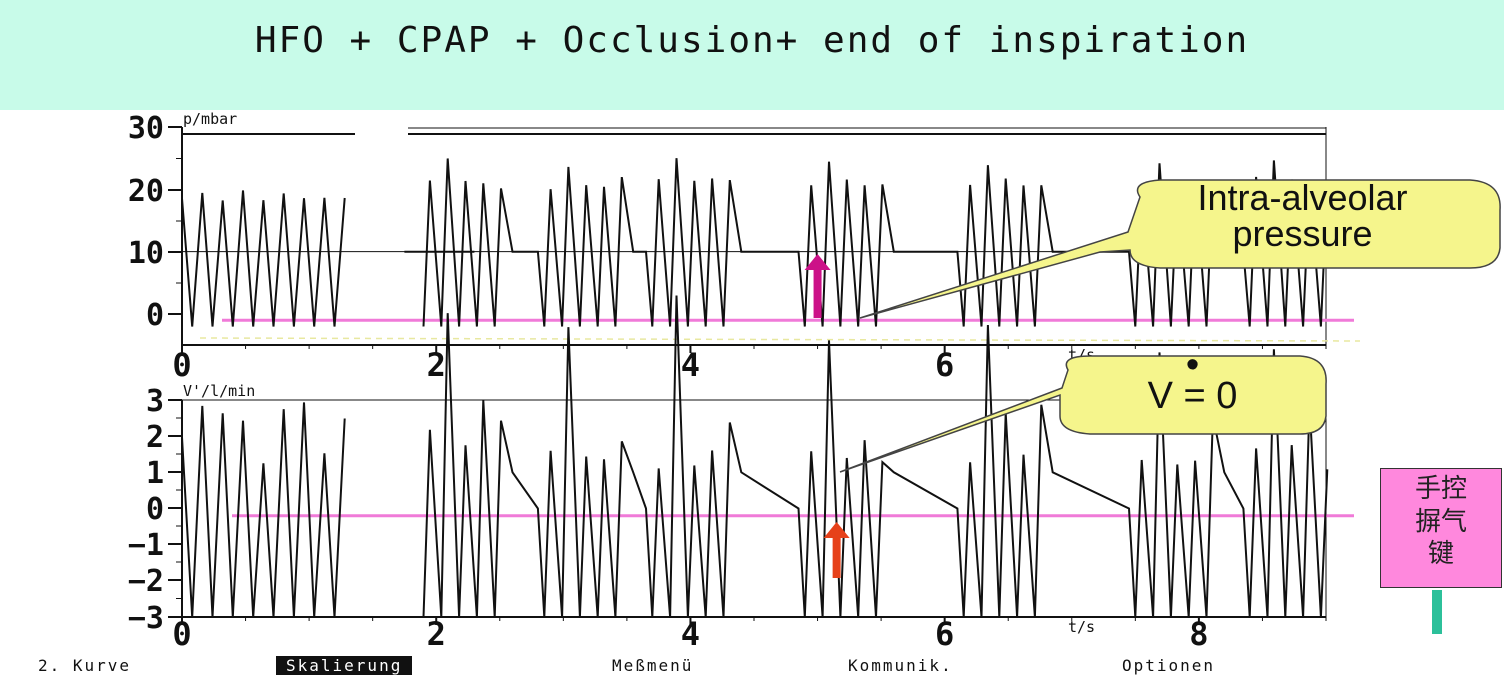  Describe the element at coordinates (1168, 665) in the screenshot. I see `menu-item-optionen: Optionen` at that location.